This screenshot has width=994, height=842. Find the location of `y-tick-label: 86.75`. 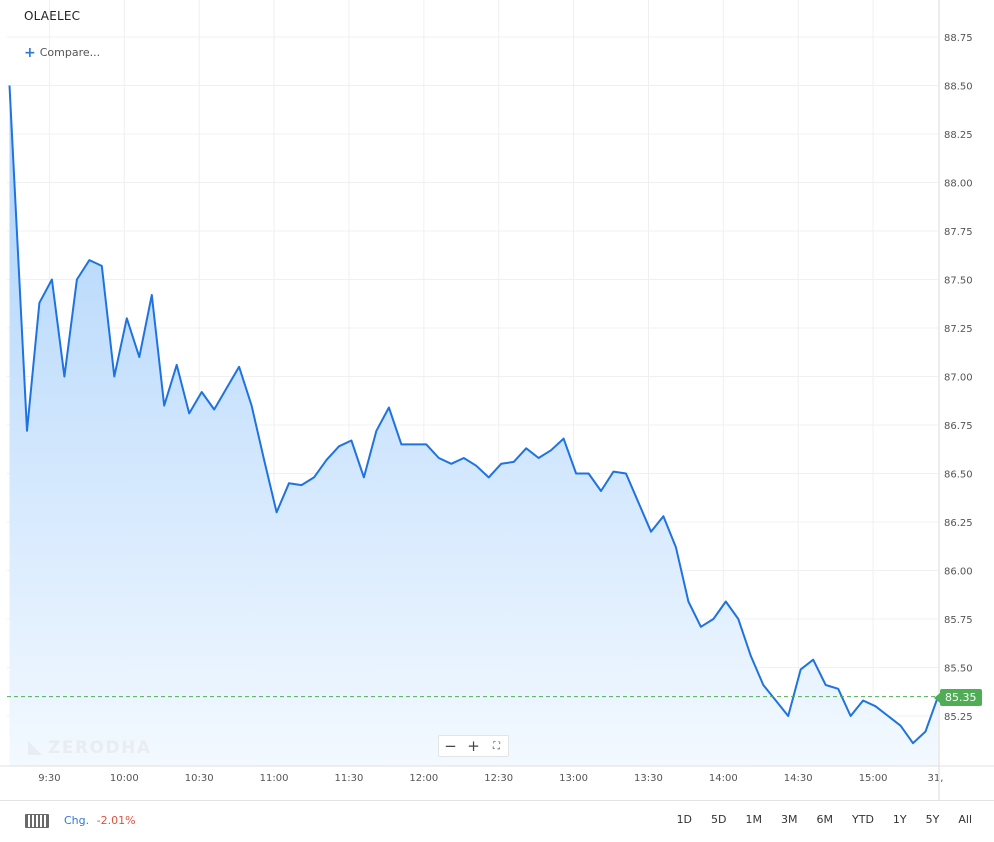

y-tick-label: 86.75 is located at coordinates (958, 426).